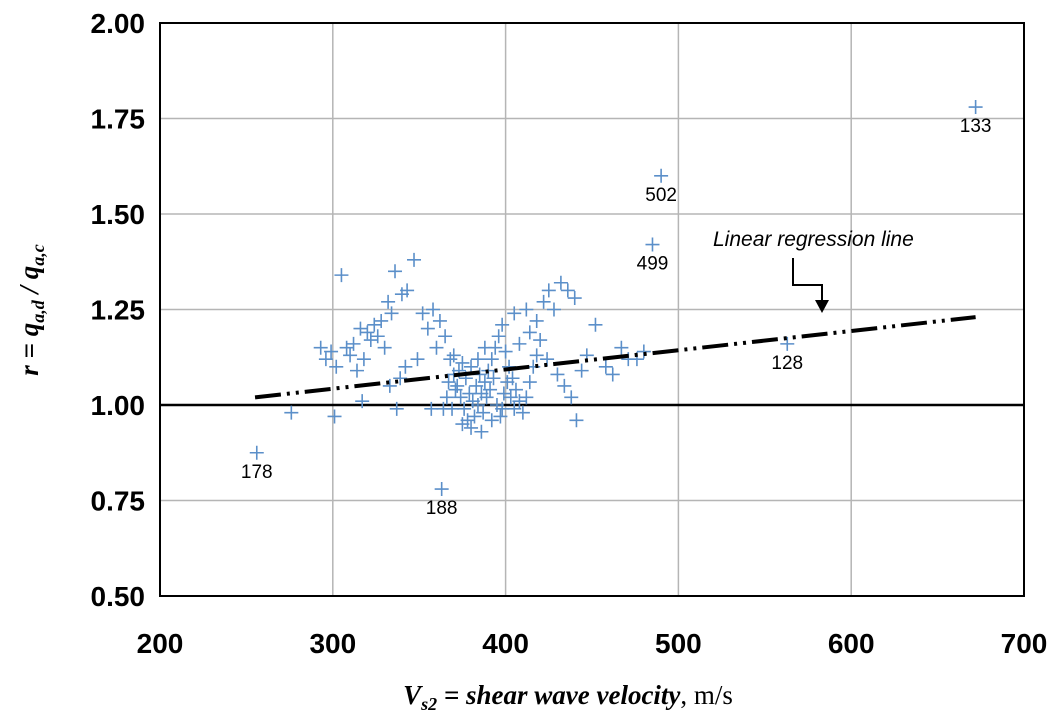 This screenshot has width=1053, height=717. What do you see at coordinates (568, 697) in the screenshot?
I see `x-axis-title: Vs2 = shear wave velocity, m/s` at bounding box center [568, 697].